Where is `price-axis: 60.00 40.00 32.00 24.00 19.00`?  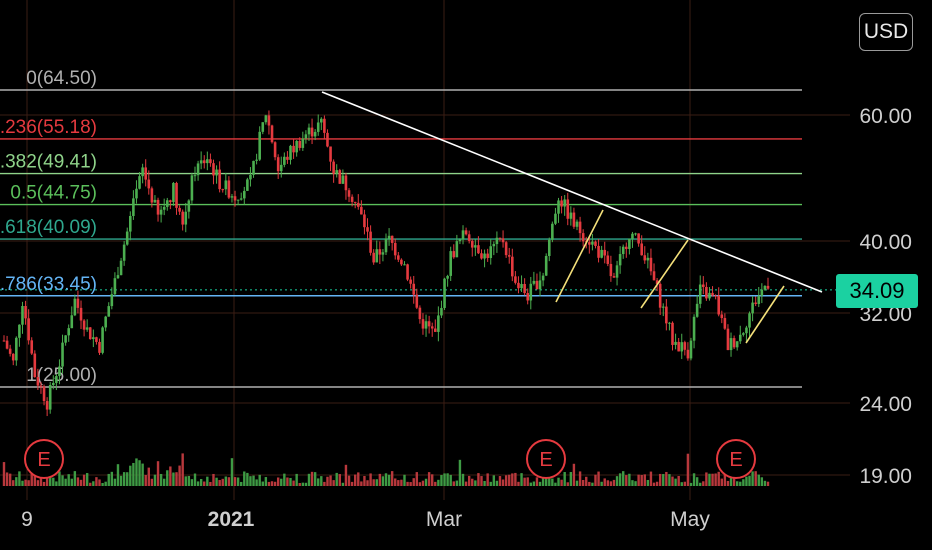
price-axis: 60.00 40.00 32.00 24.00 19.00 is located at coordinates (885, 296).